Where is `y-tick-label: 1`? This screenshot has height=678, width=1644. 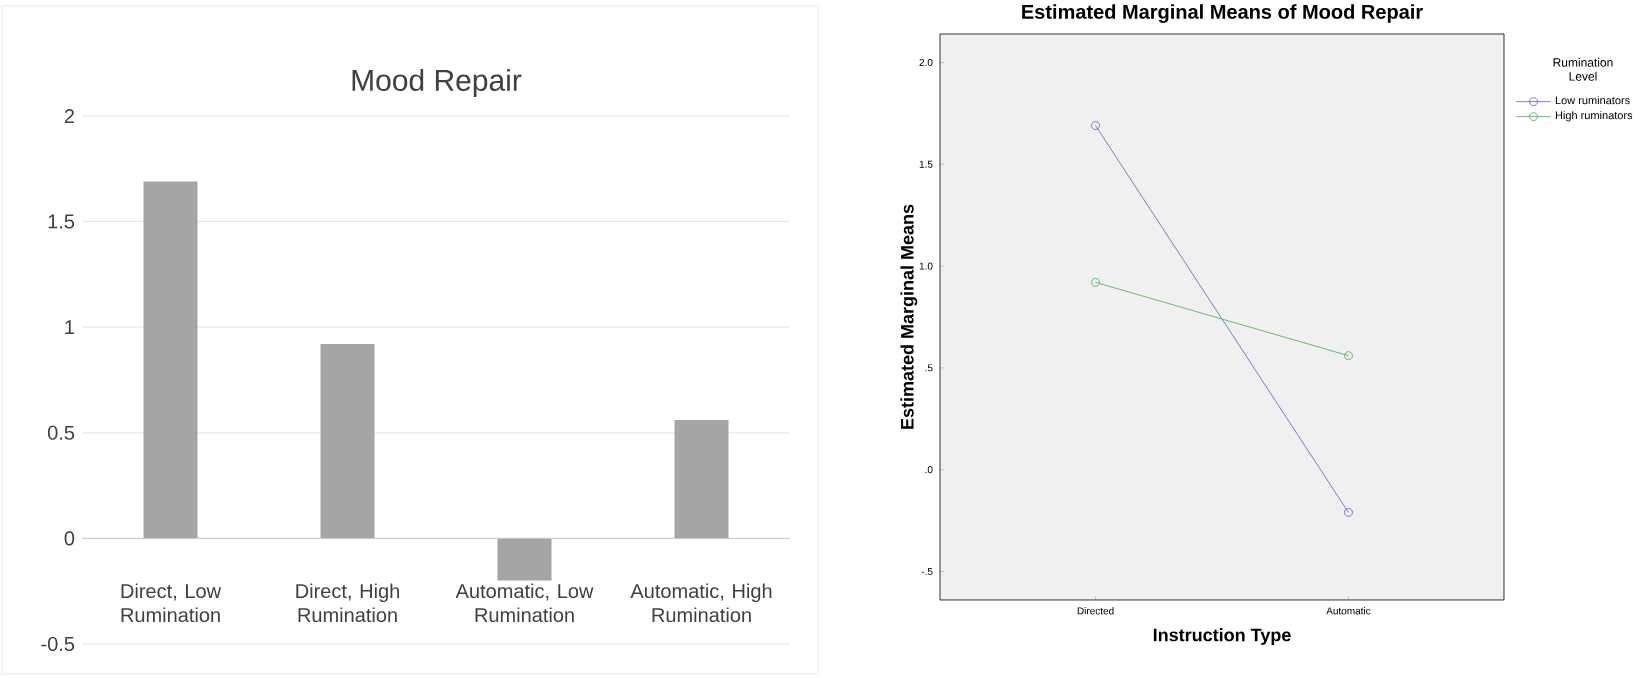
y-tick-label: 1 is located at coordinates (69, 327).